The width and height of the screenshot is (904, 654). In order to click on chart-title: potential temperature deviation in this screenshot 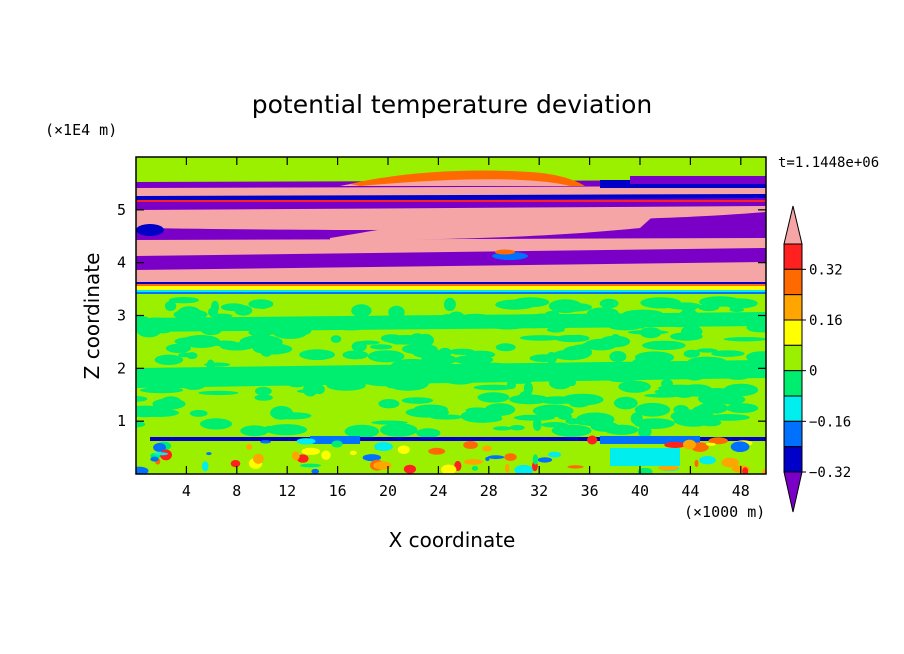, I will do `click(452, 104)`.